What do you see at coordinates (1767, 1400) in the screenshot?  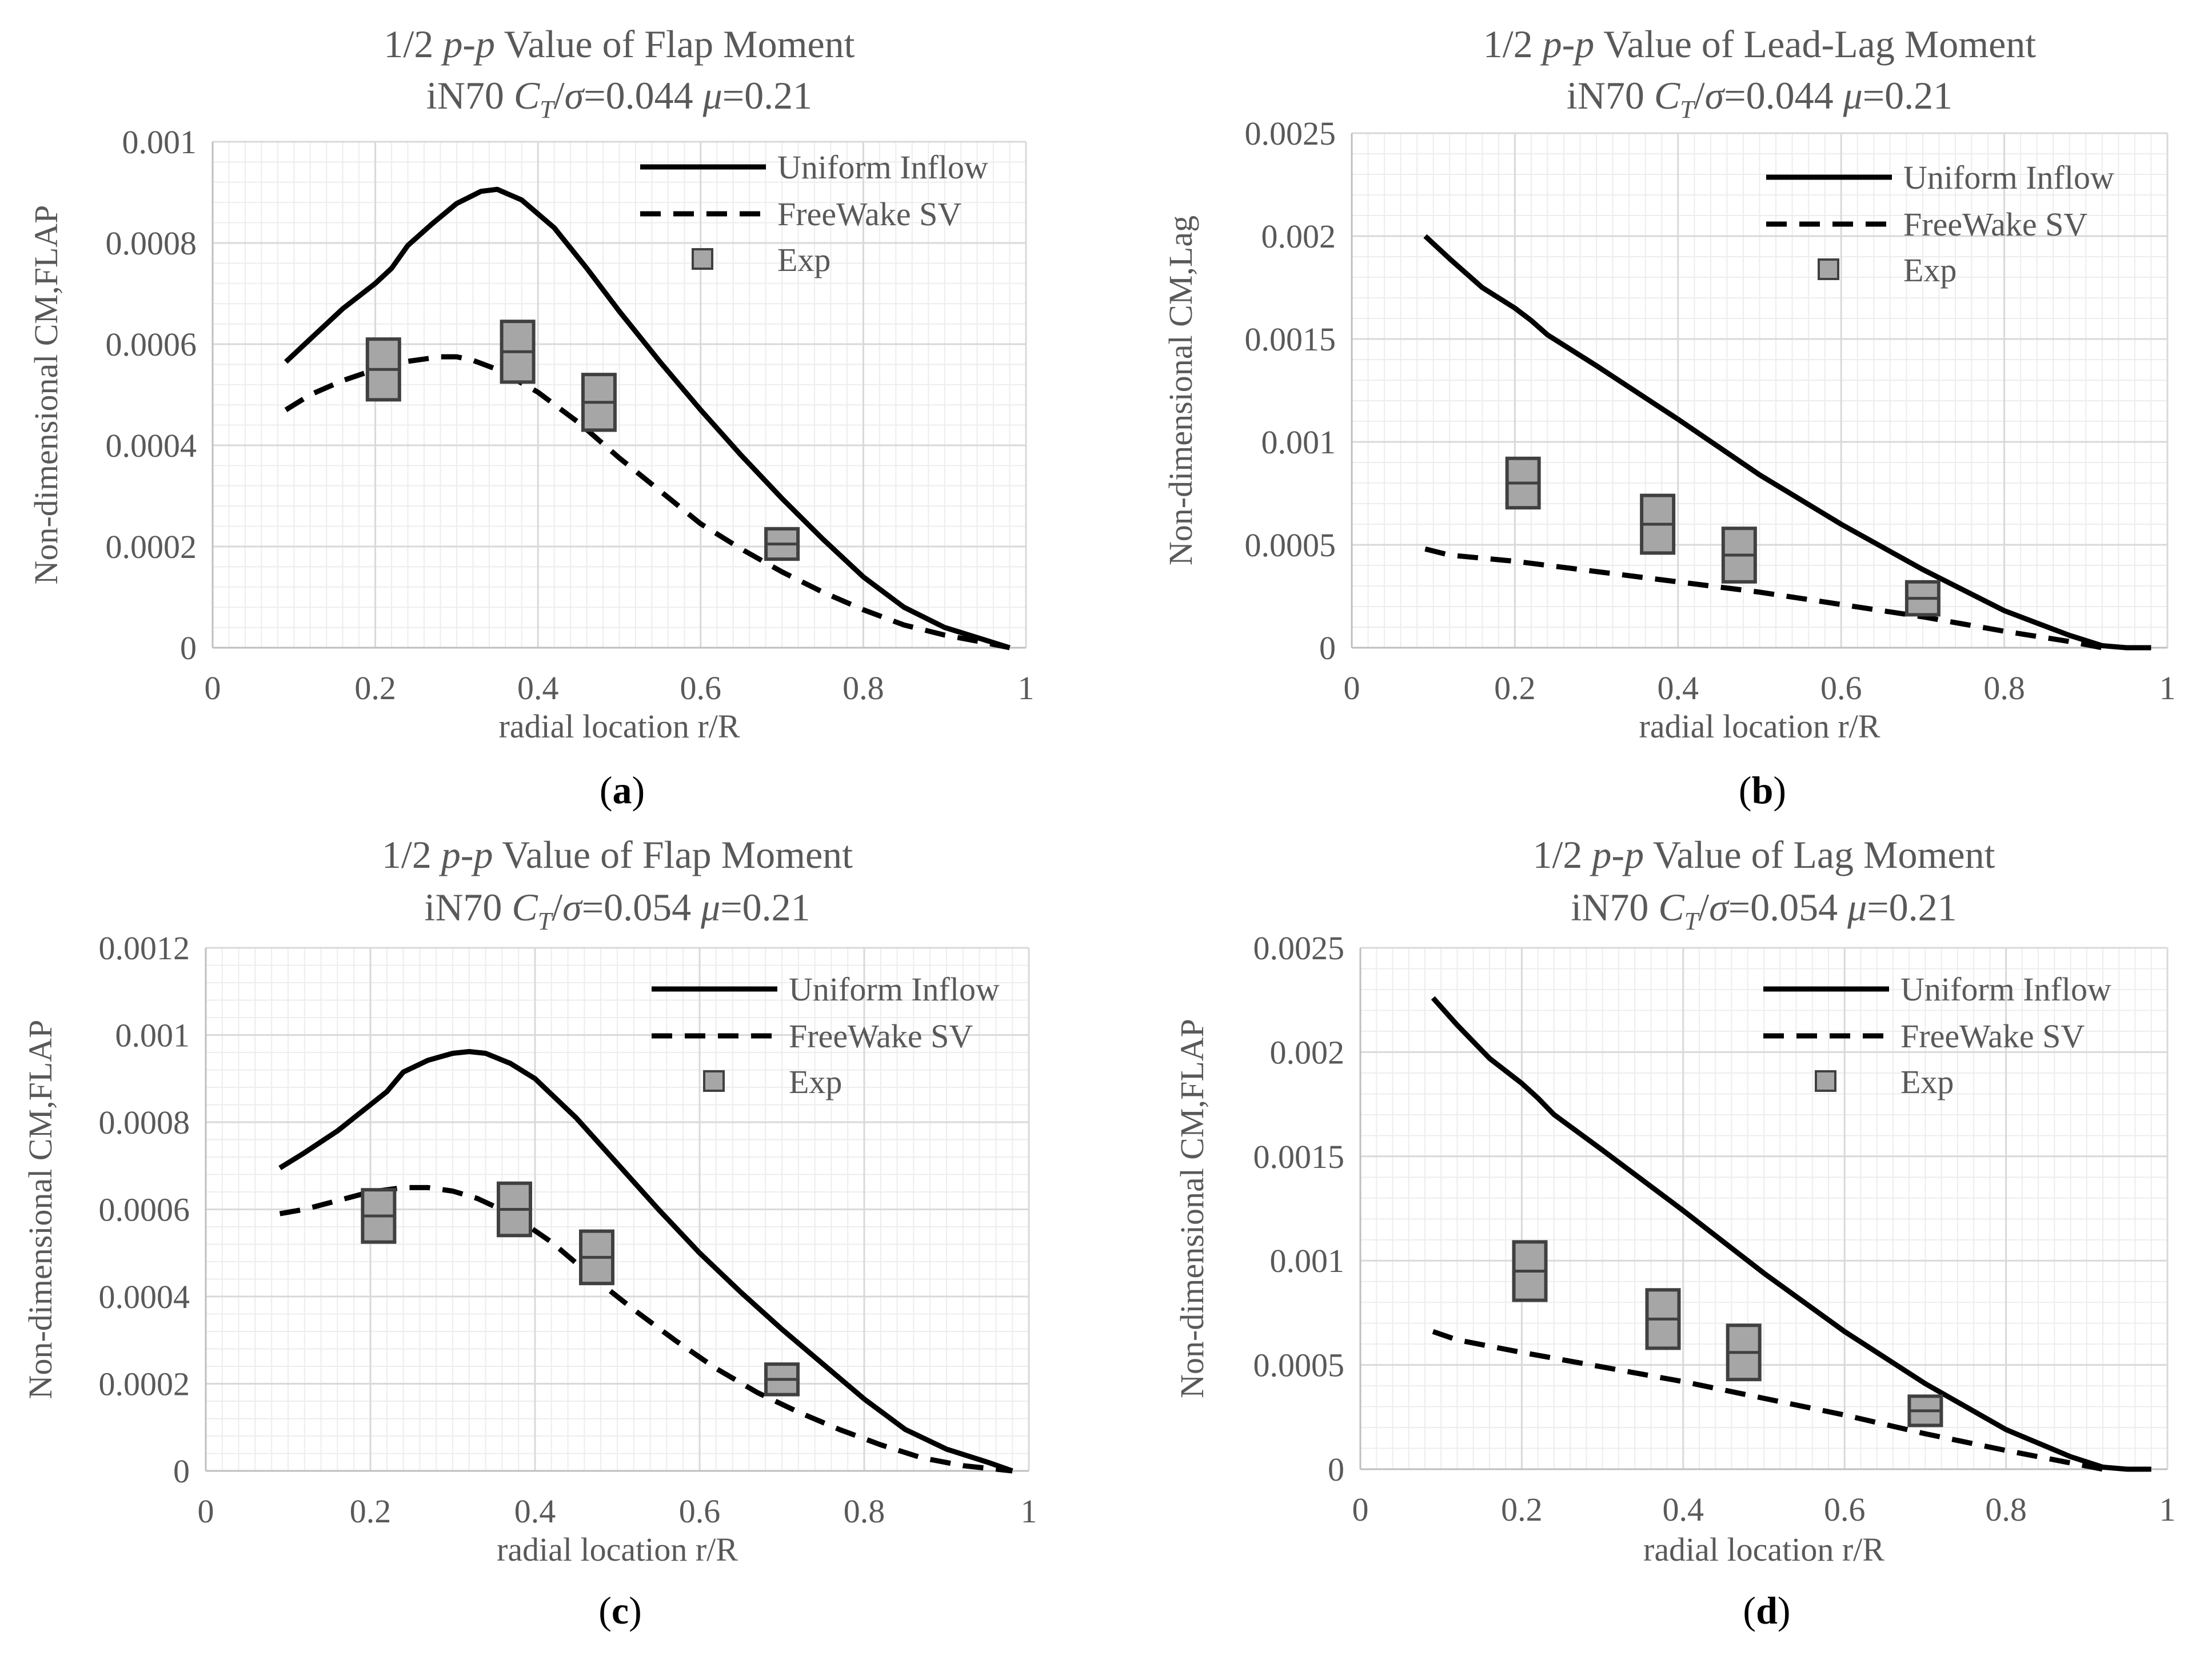 I see `freewake-sv-line` at bounding box center [1767, 1400].